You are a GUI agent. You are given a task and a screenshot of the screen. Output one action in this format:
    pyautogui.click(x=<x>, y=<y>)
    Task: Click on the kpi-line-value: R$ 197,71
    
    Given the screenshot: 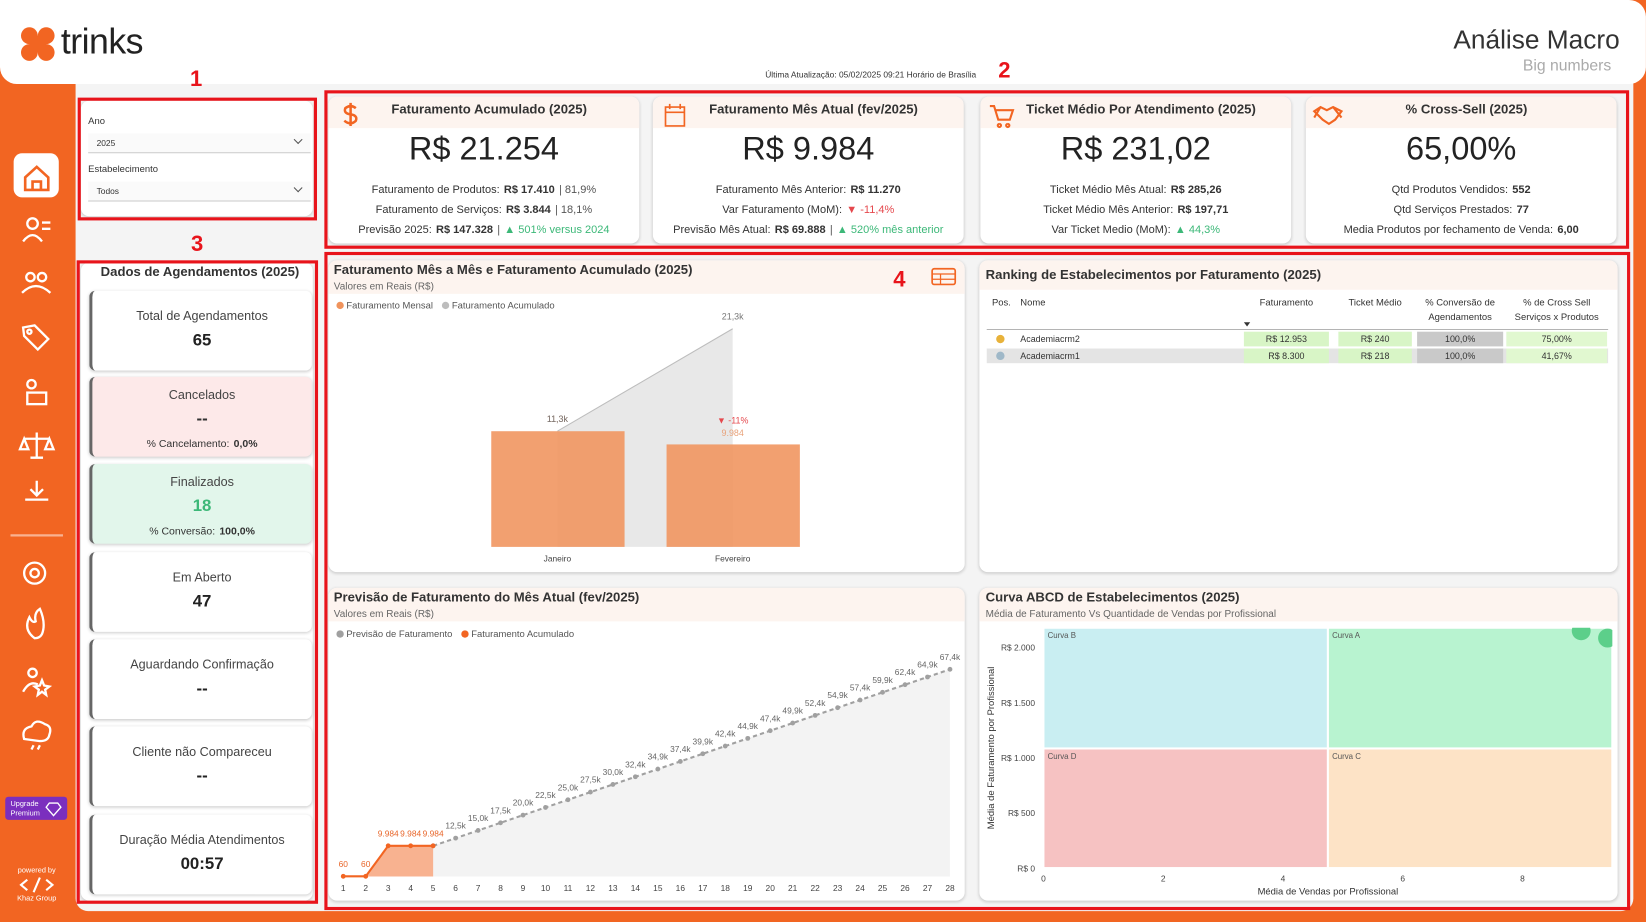 What is the action you would take?
    pyautogui.click(x=1203, y=210)
    